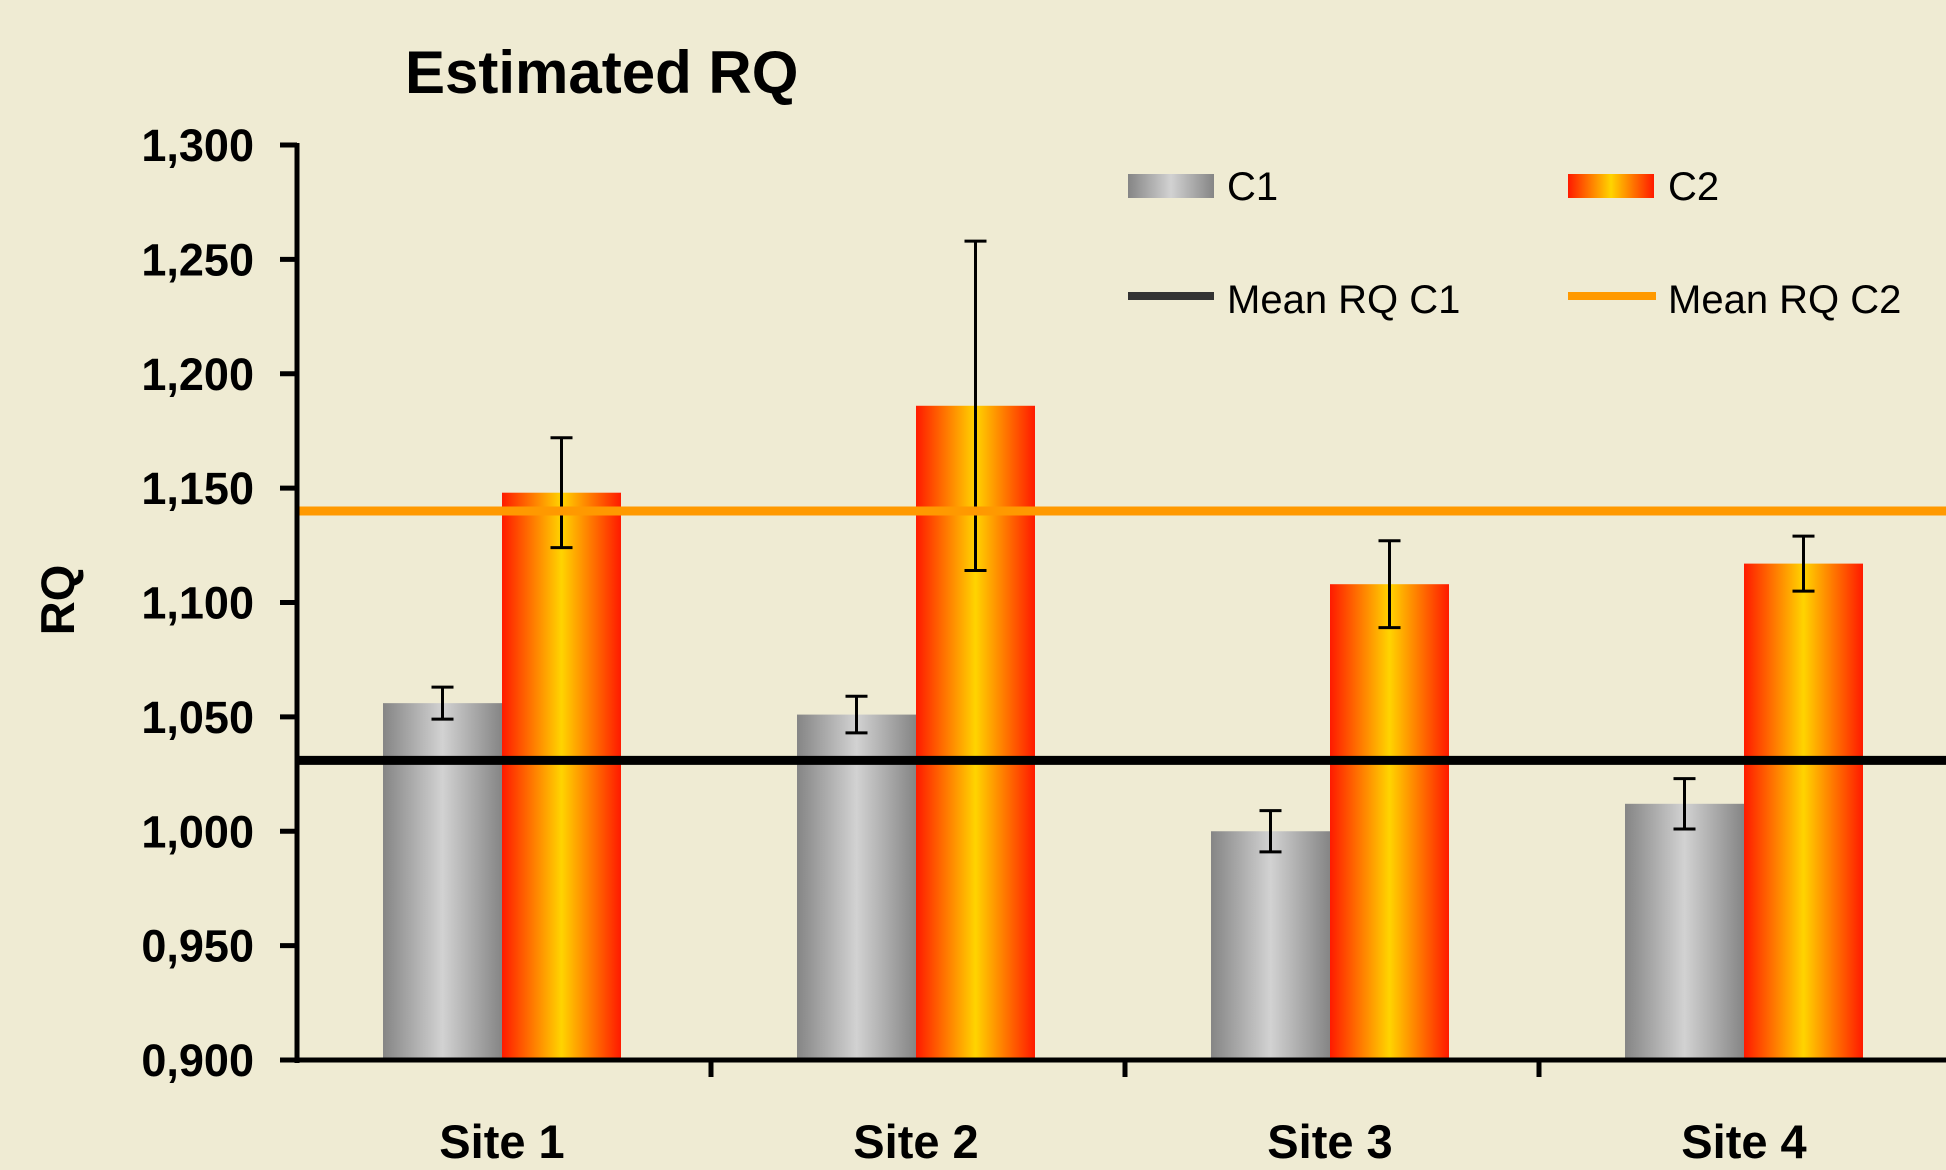  I want to click on y-tick-label: 1,250, so click(197, 259).